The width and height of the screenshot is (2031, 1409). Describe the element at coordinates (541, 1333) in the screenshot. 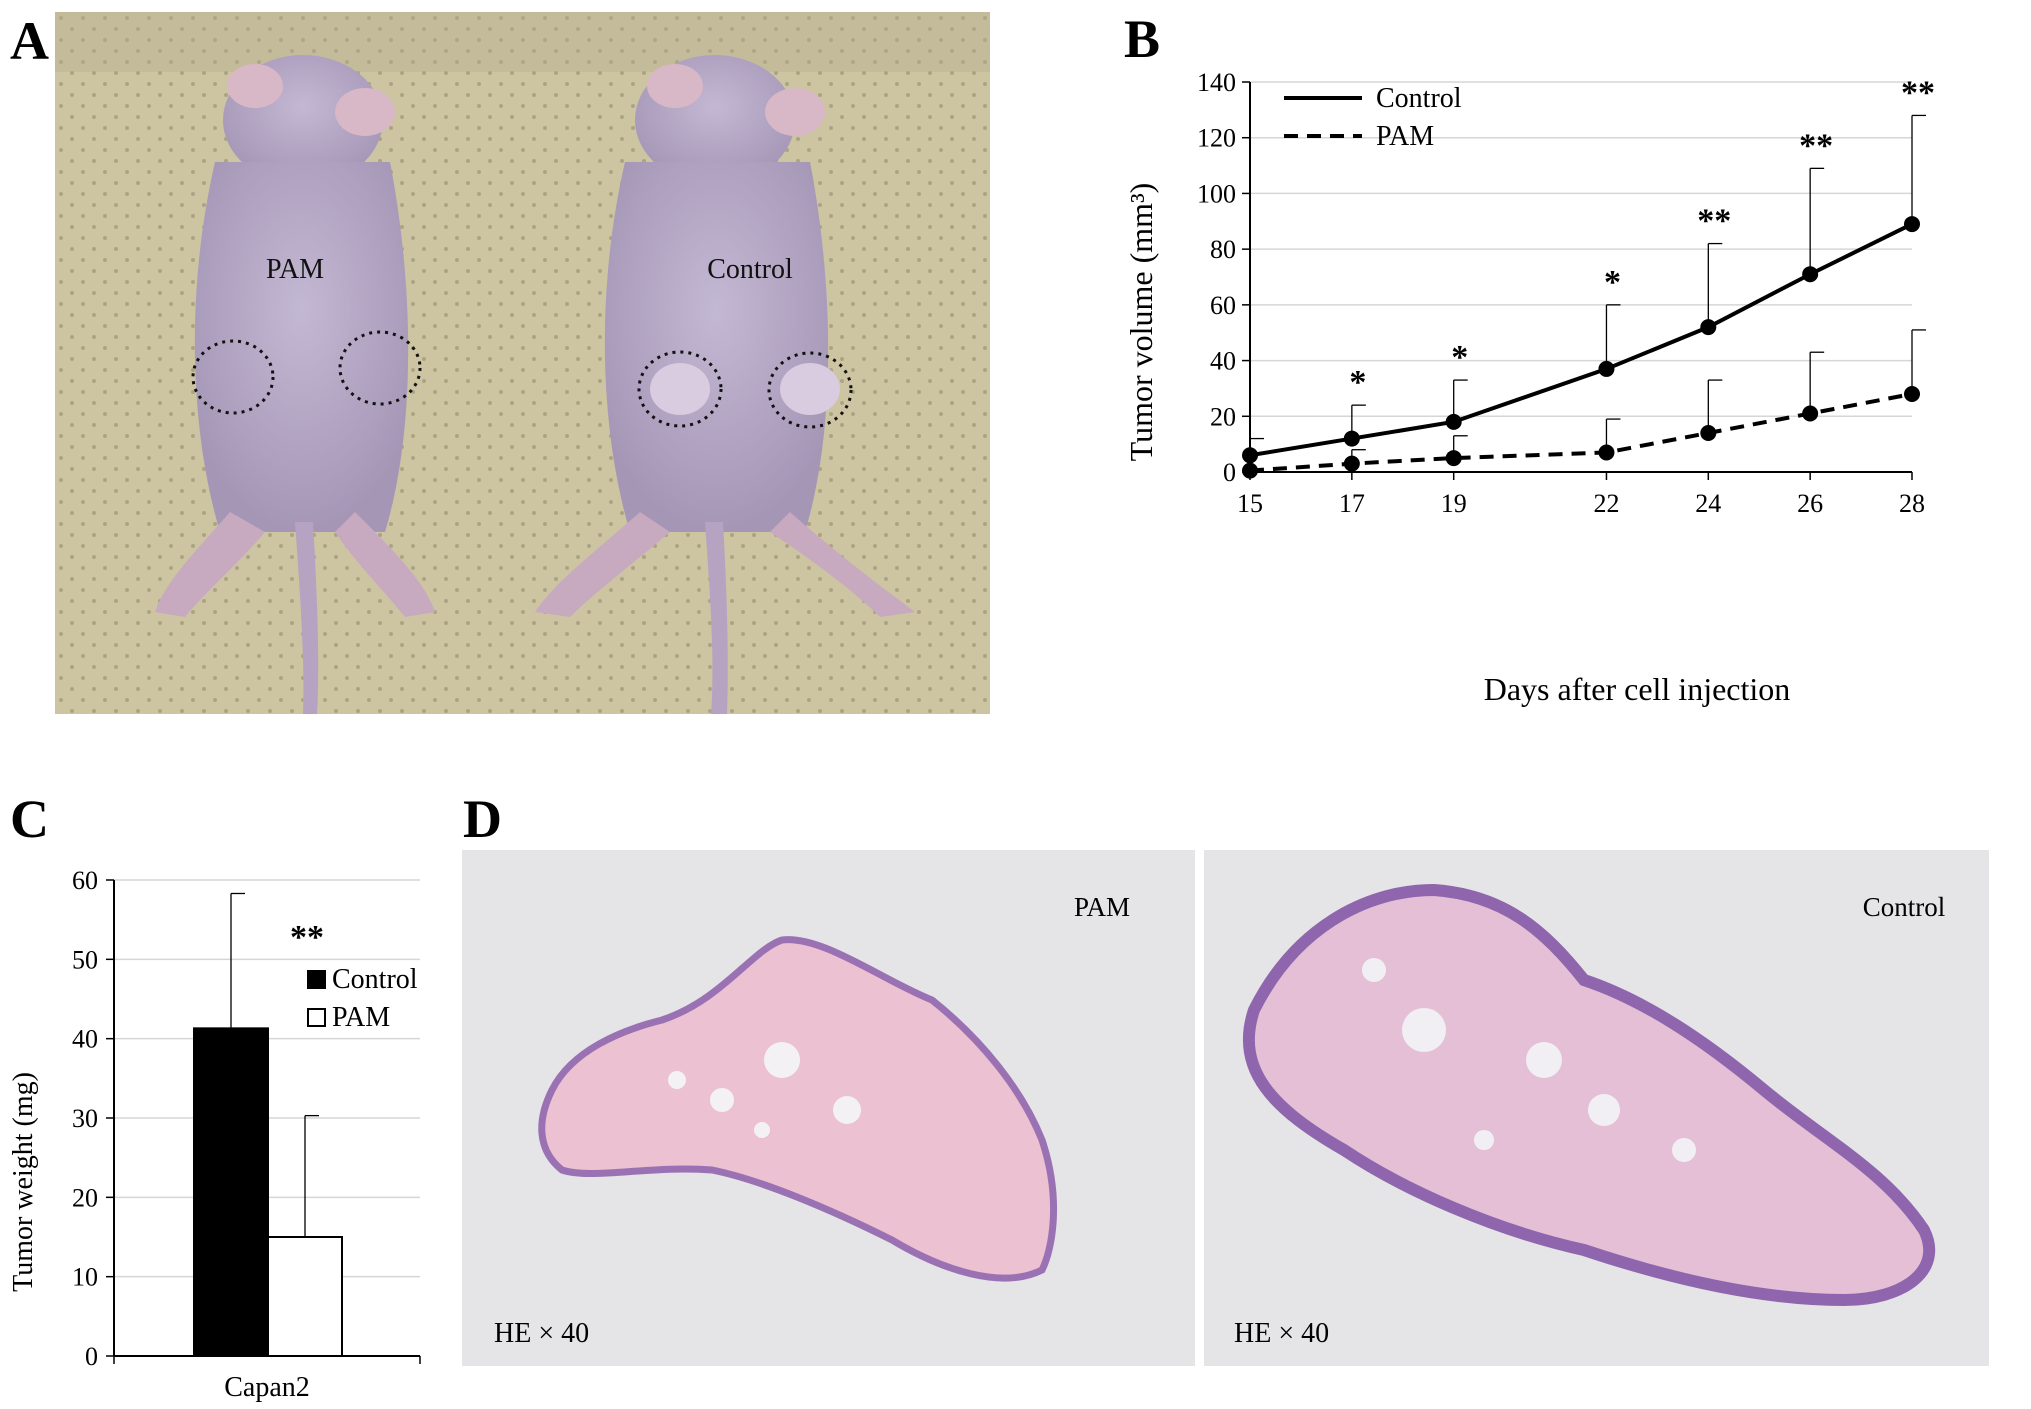

I see `magnification-label-pam: HE × 40` at that location.